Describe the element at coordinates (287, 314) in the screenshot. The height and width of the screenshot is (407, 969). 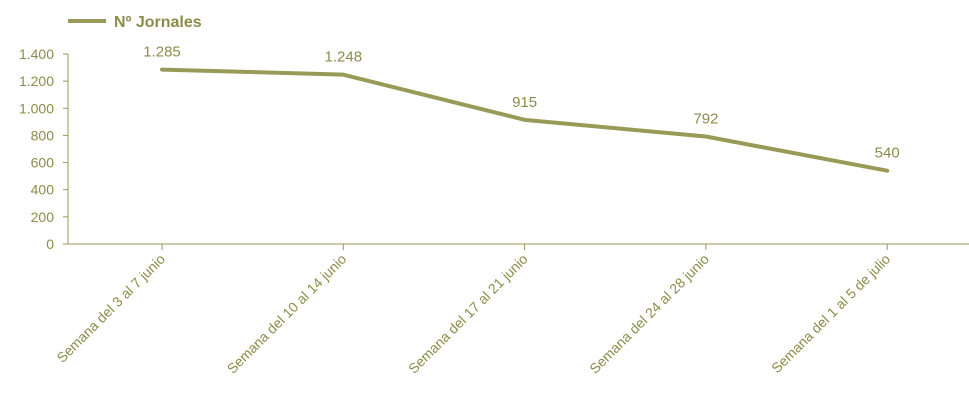
I see `x-tick-label: Semana del 10 al 14 junio` at that location.